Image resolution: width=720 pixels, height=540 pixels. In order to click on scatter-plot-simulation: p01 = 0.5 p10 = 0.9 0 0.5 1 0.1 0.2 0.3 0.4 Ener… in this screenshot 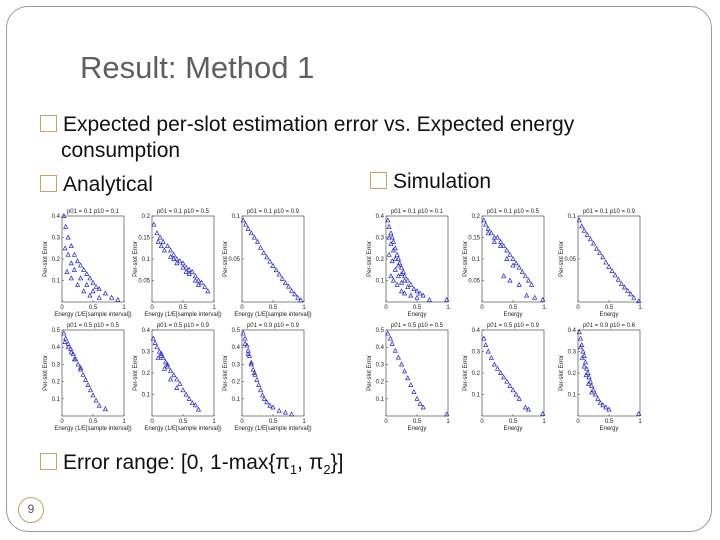, I will do `click(503, 376)`.